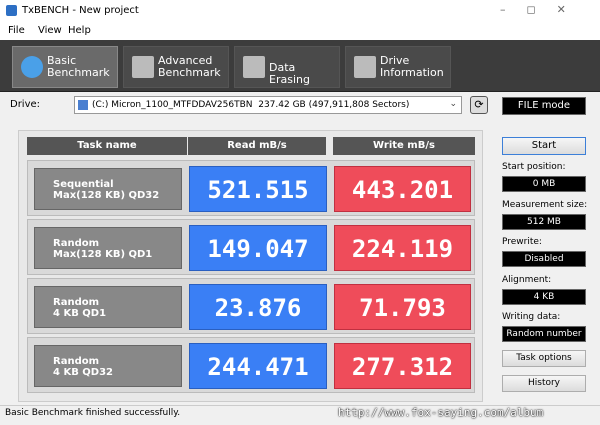 The height and width of the screenshot is (425, 600). Describe the element at coordinates (402, 307) in the screenshot. I see `write-value: 71.793` at that location.